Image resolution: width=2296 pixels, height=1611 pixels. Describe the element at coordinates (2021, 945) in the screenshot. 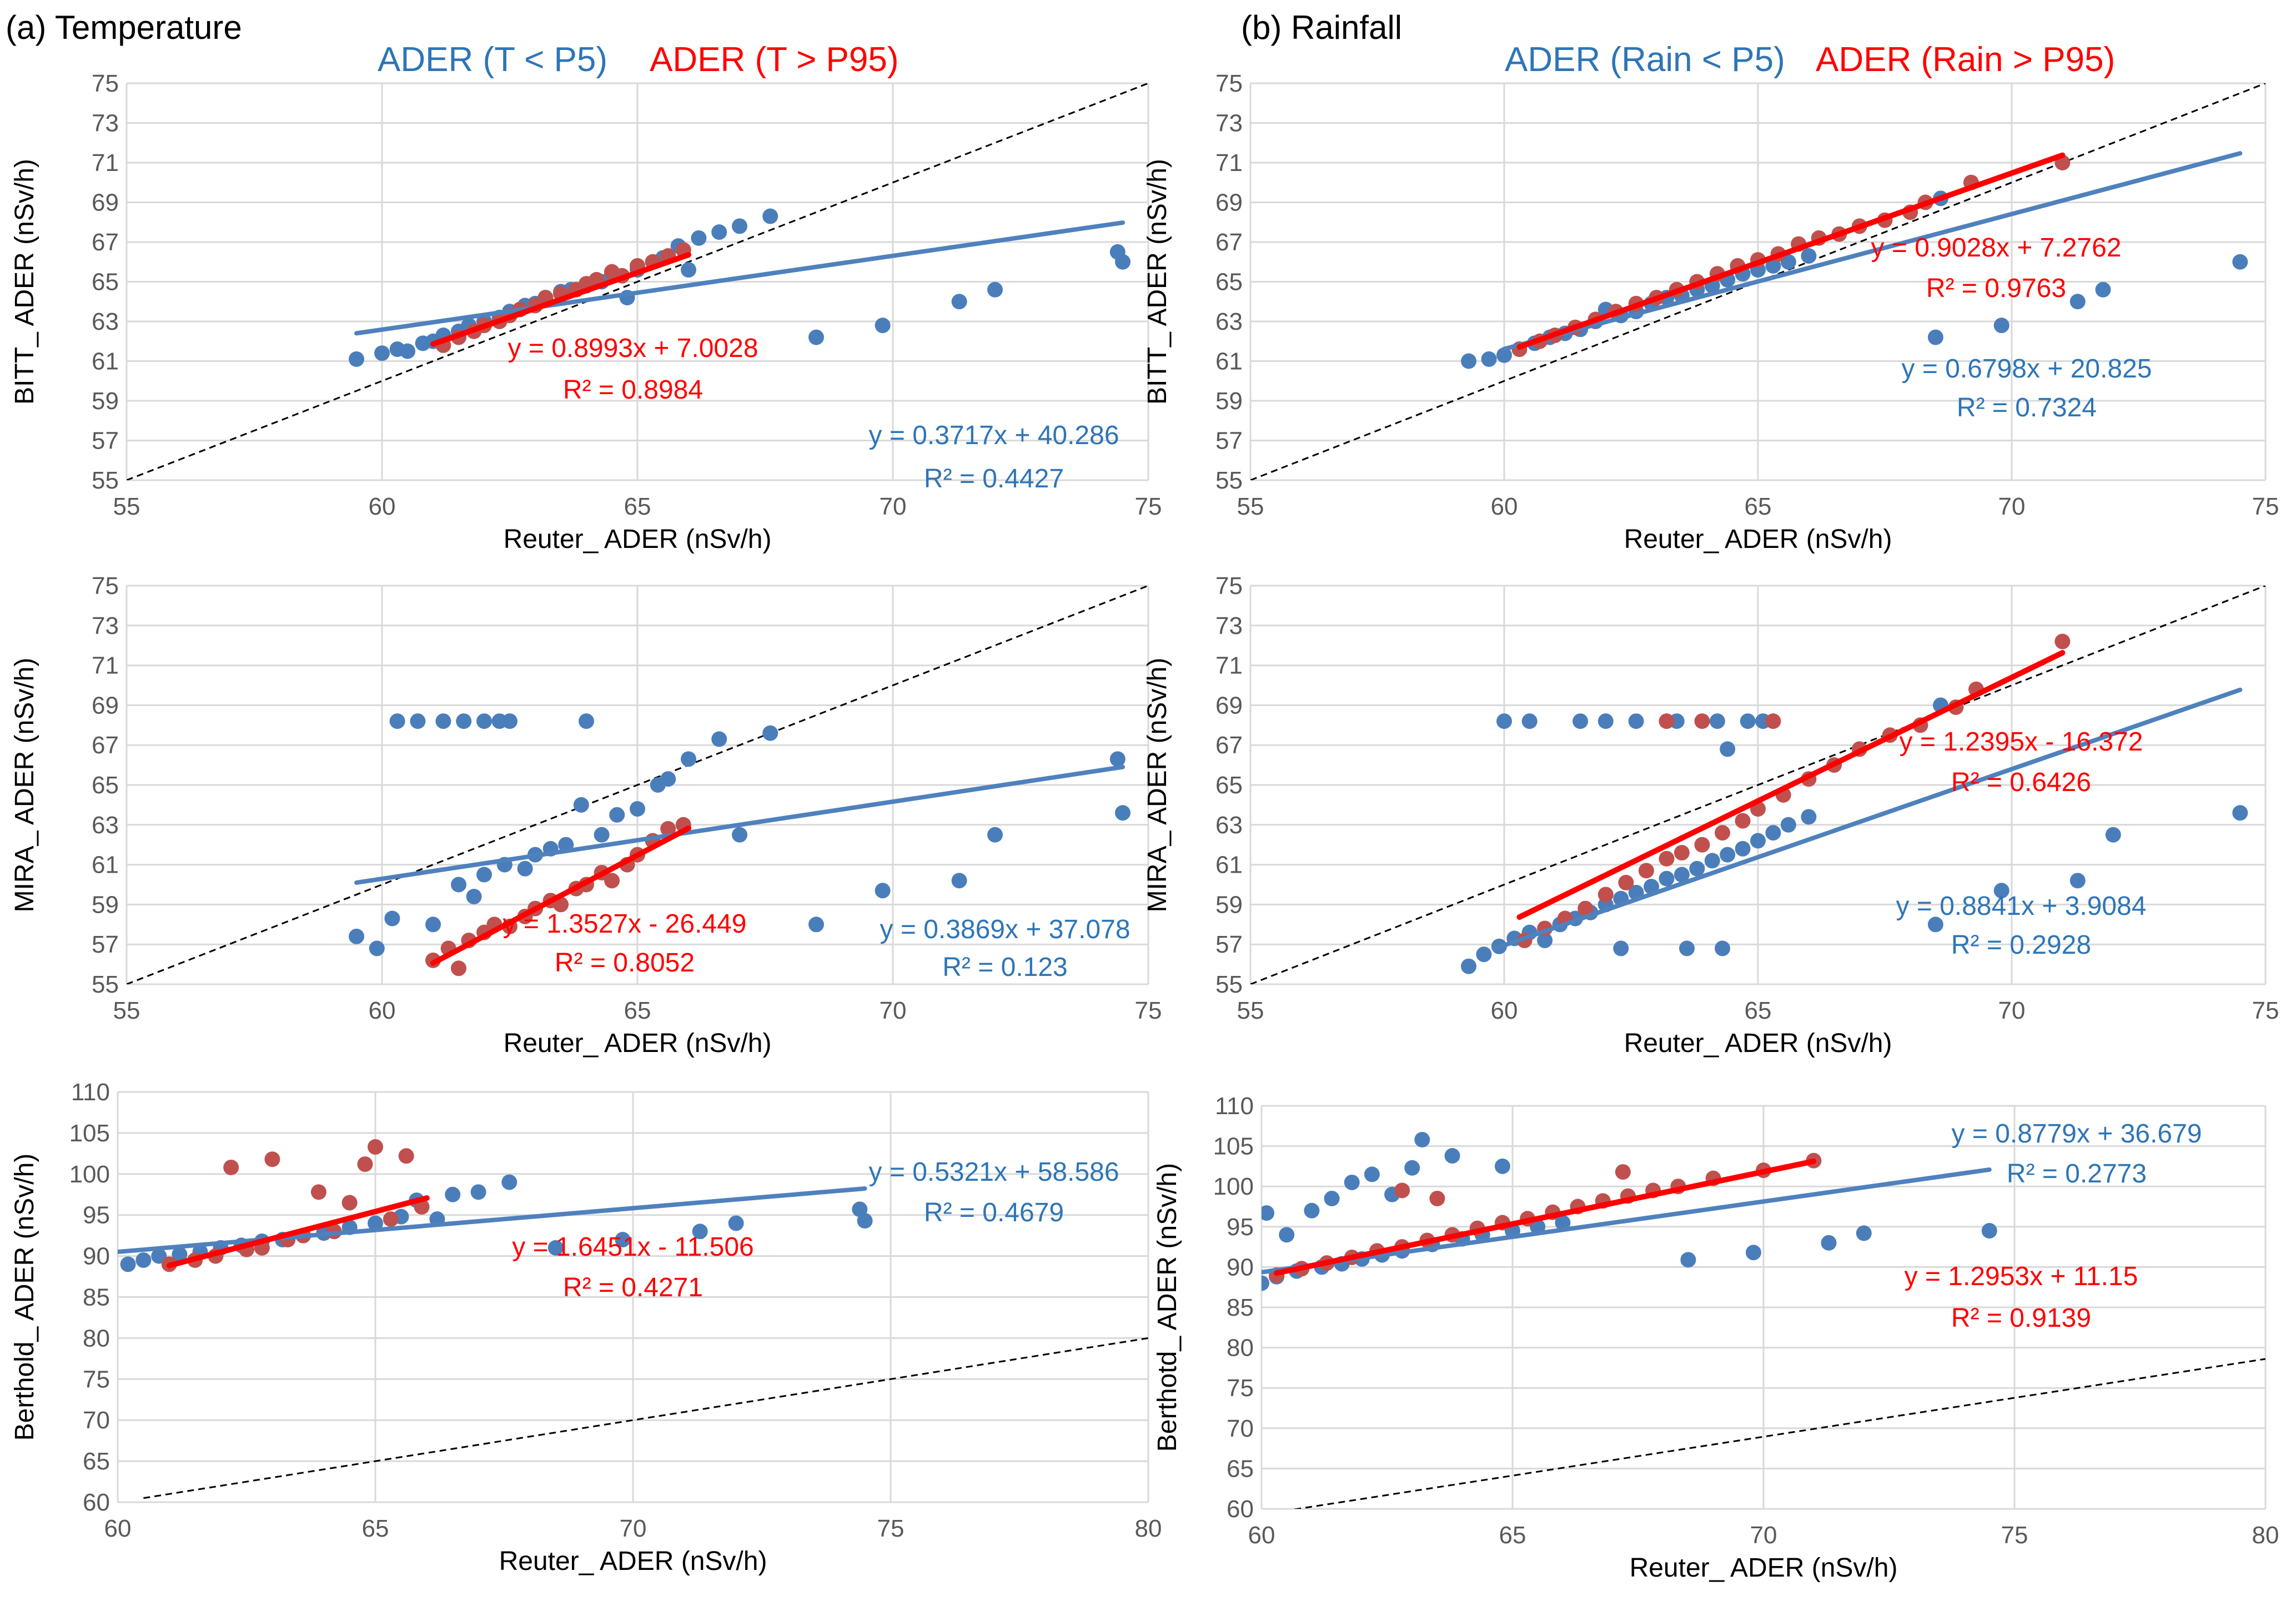

I see `blue-fit-r2: R² = 0.2928` at that location.